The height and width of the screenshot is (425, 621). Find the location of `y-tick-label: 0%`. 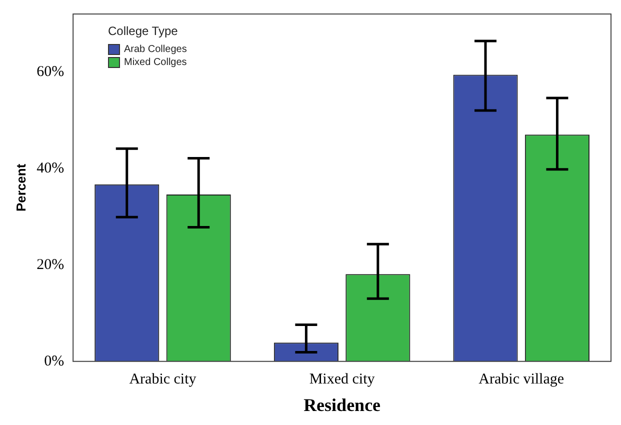

y-tick-label: 0% is located at coordinates (54, 361).